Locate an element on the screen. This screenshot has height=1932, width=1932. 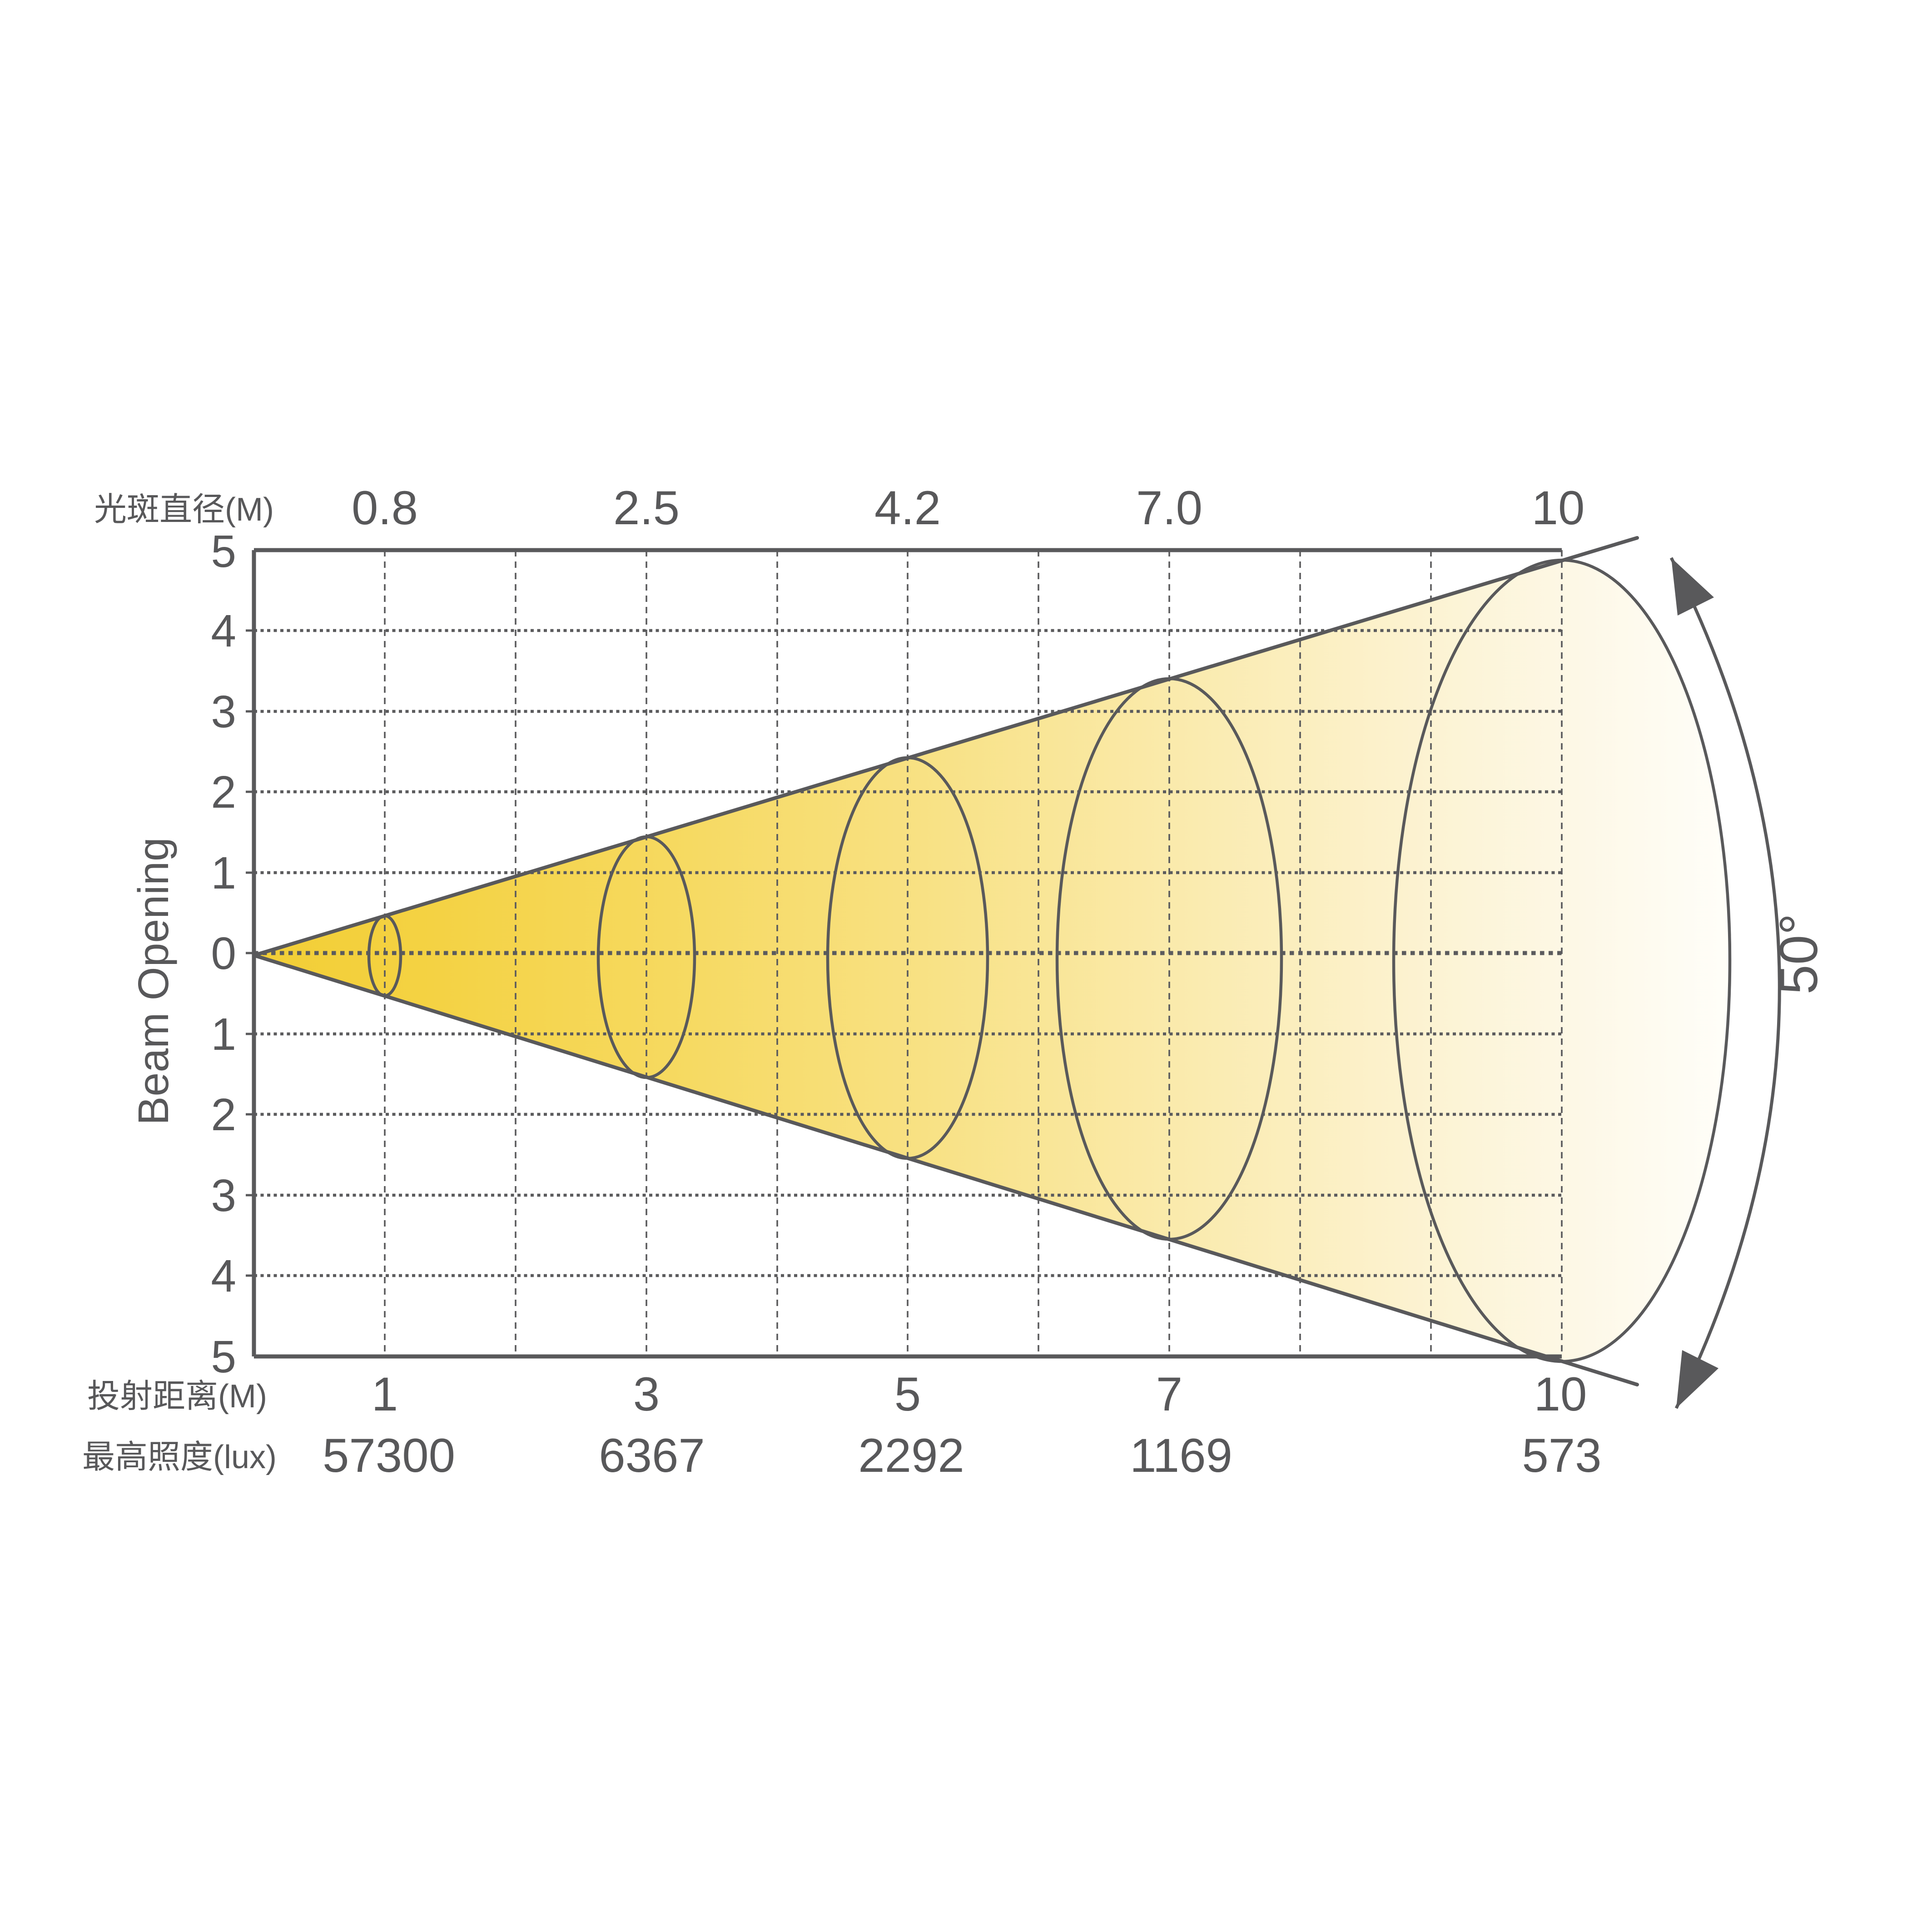
spot-ellipse-3m is located at coordinates (646, 957).